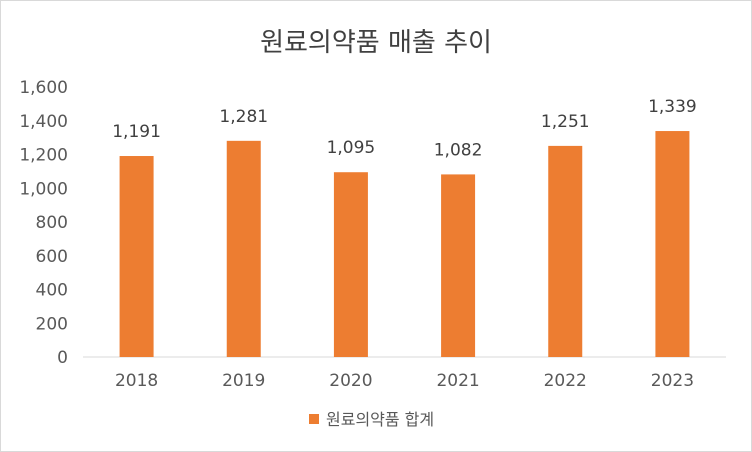 This screenshot has width=752, height=452. I want to click on data-label: 1,095, so click(351, 148).